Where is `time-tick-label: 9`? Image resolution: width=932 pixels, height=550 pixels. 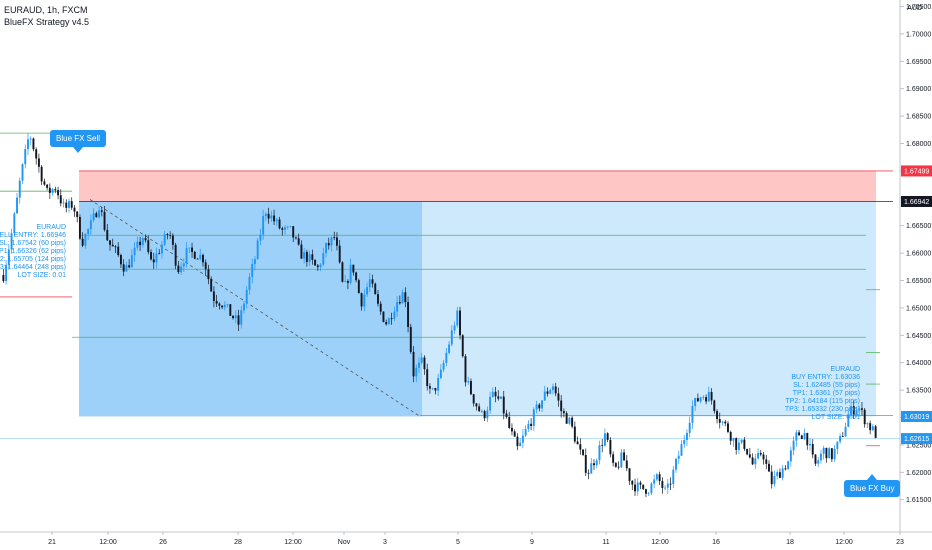
time-tick-label: 9 is located at coordinates (532, 542).